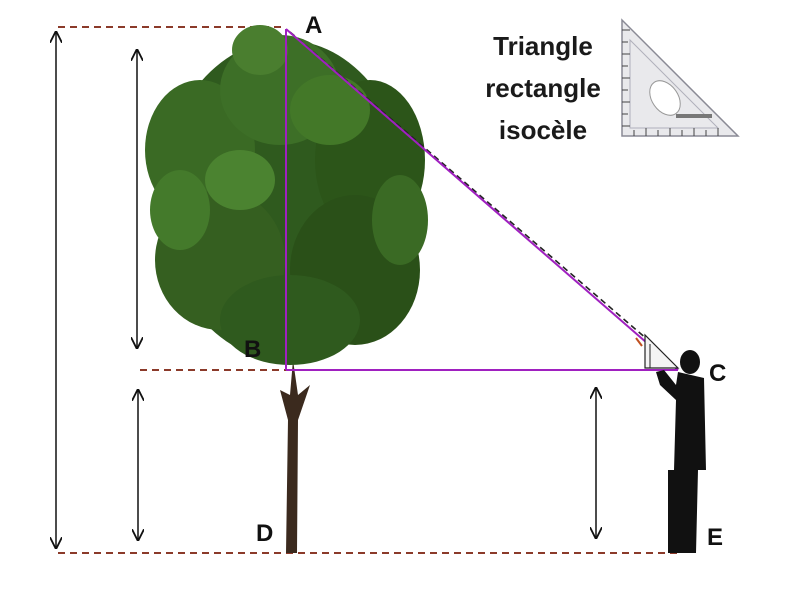 This screenshot has width=800, height=589. I want to click on point-label-e: E, so click(715, 537).